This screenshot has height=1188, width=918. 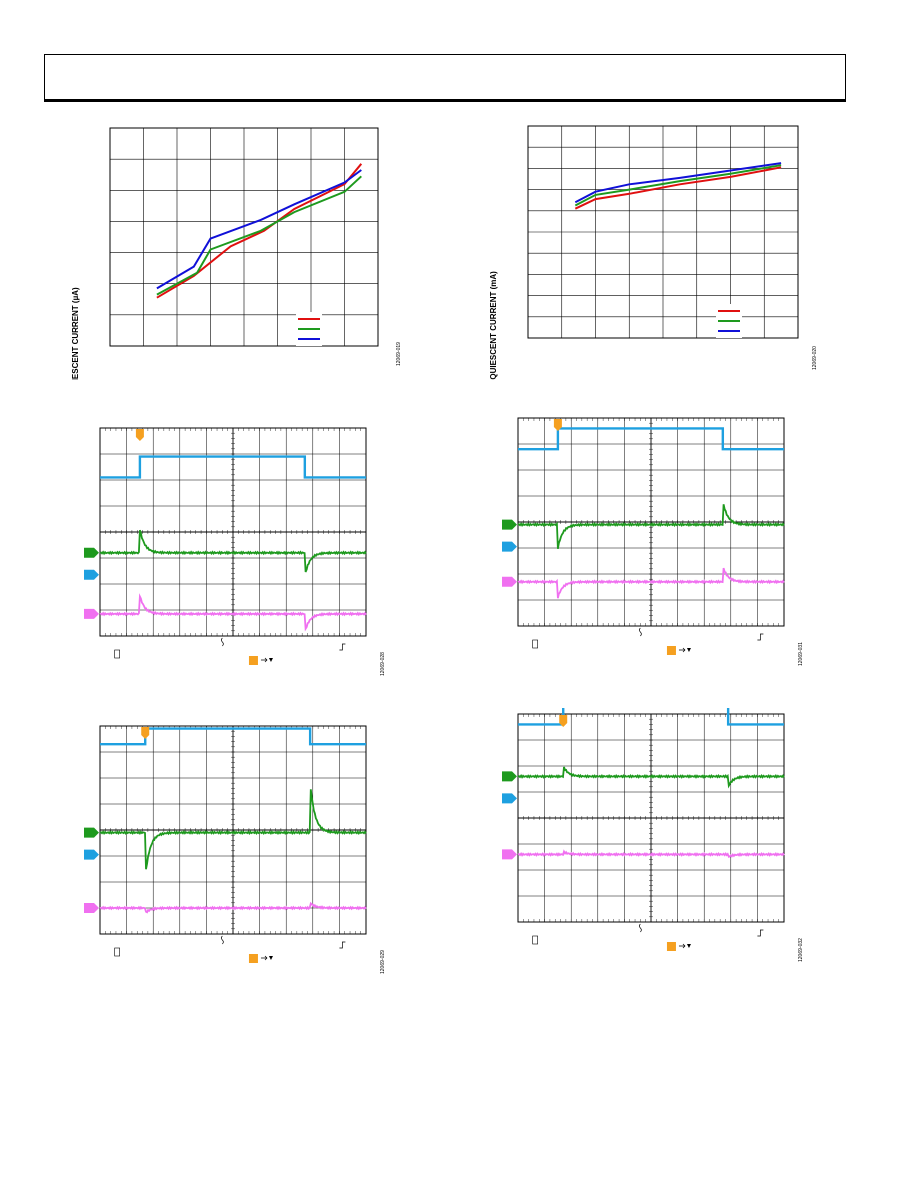 What do you see at coordinates (398, 354) in the screenshot?
I see `figure-id: 12069-019` at bounding box center [398, 354].